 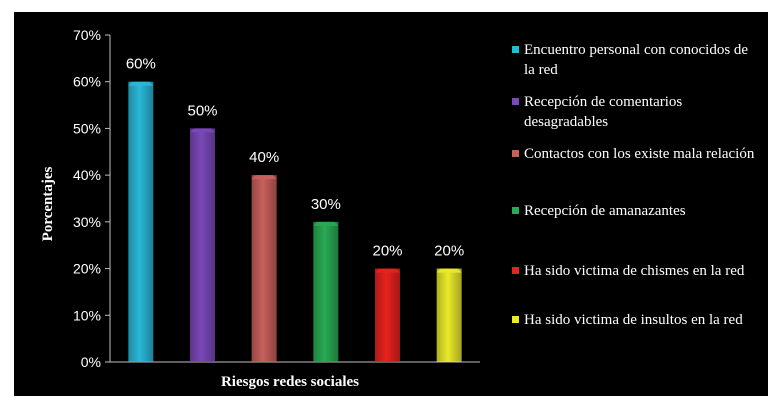 I want to click on legend-item: Contactos con los existe mala relación, so click(x=637, y=154).